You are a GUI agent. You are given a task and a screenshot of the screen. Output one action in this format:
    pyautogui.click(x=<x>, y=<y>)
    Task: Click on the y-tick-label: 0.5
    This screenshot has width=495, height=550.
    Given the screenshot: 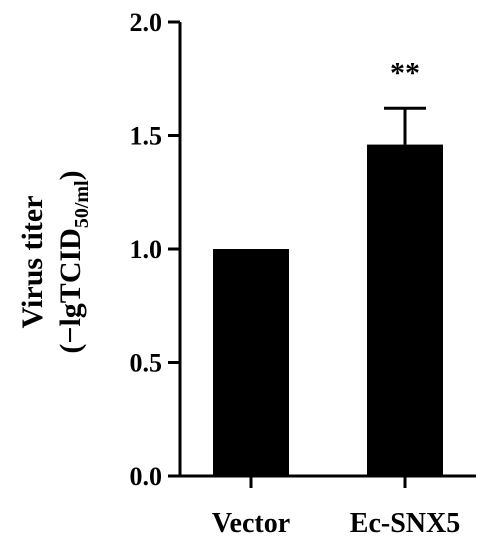 What is the action you would take?
    pyautogui.click(x=146, y=363)
    